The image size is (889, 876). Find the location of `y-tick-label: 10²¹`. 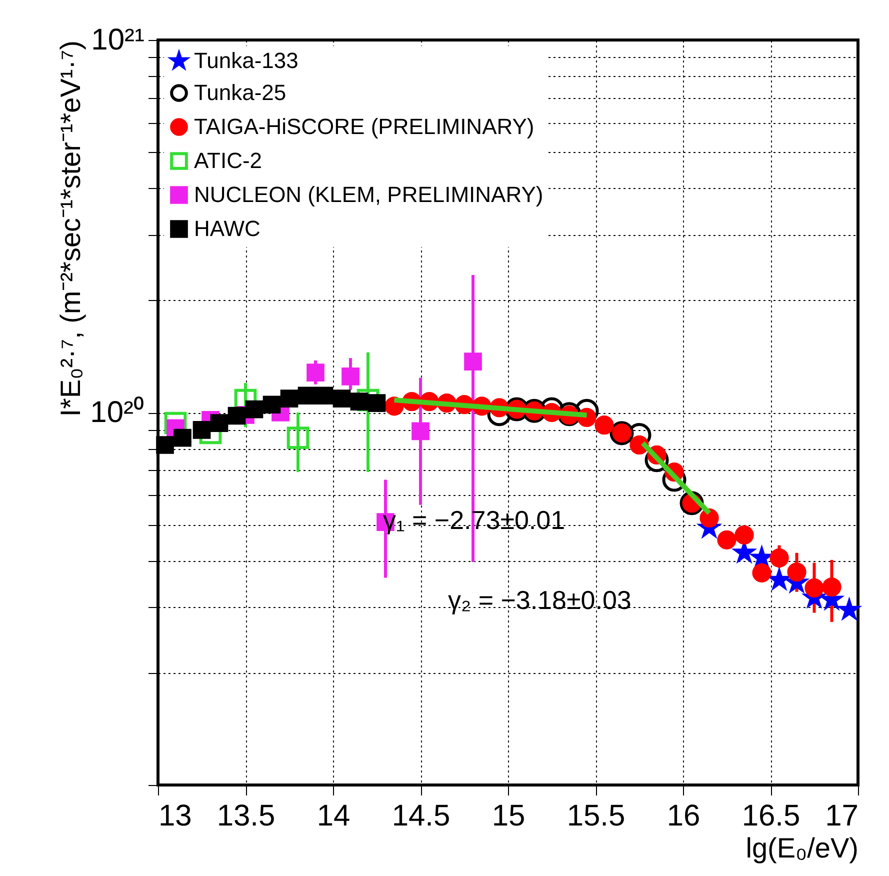

y-tick-label: 10²¹ is located at coordinates (117, 40).